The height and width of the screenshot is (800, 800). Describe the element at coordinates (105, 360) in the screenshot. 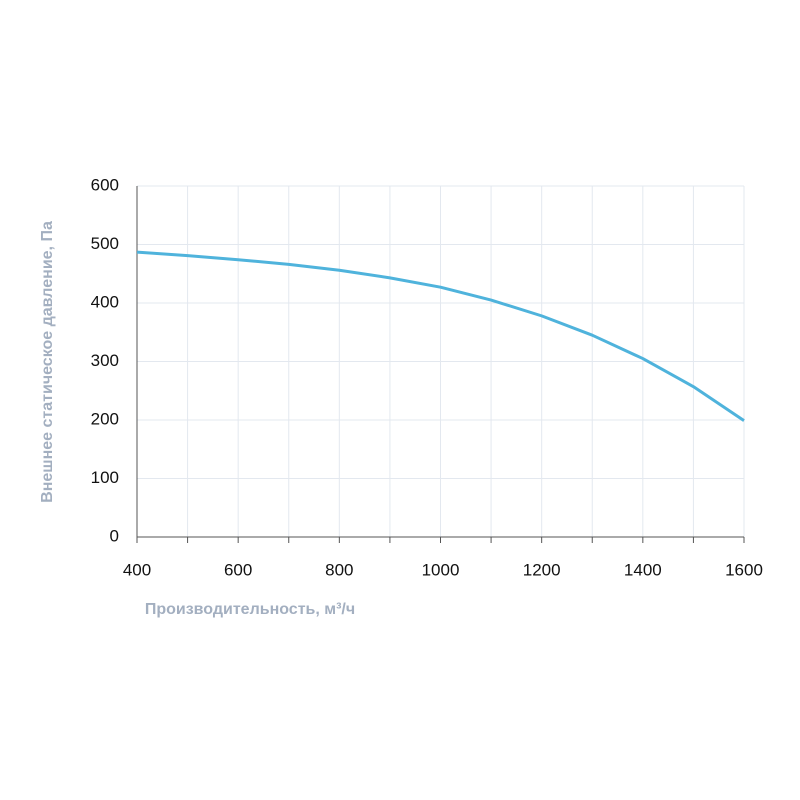

I see `y-tick-label: 300` at that location.